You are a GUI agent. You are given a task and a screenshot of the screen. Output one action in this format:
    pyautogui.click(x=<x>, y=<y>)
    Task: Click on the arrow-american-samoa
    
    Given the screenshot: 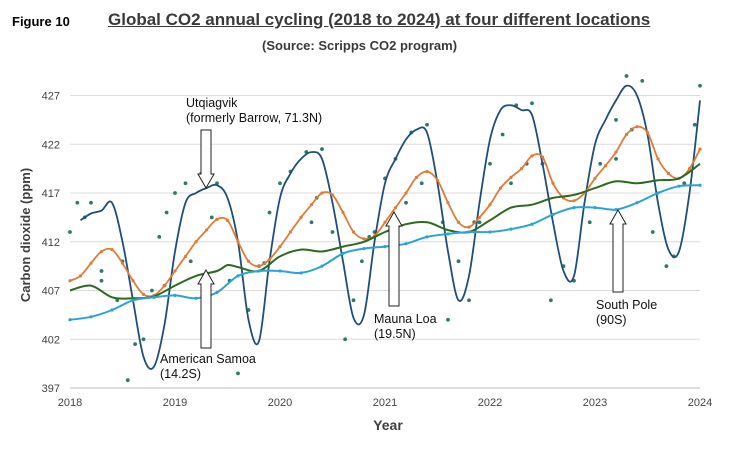 What is the action you would take?
    pyautogui.click(x=206, y=308)
    